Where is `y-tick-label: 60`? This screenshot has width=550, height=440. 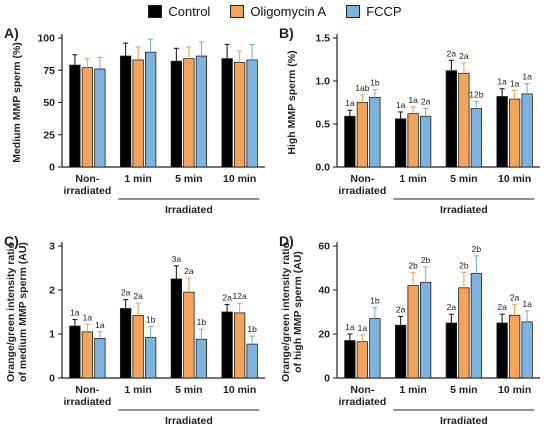 y-tick-label: 60 is located at coordinates (324, 247).